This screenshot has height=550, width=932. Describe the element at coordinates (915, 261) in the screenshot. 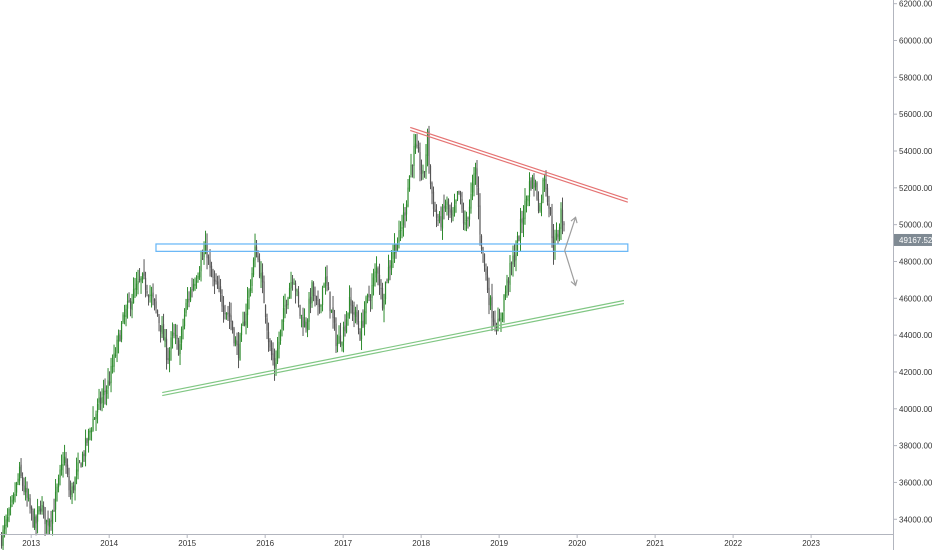

I see `y-tick-label: 48000.00` at that location.